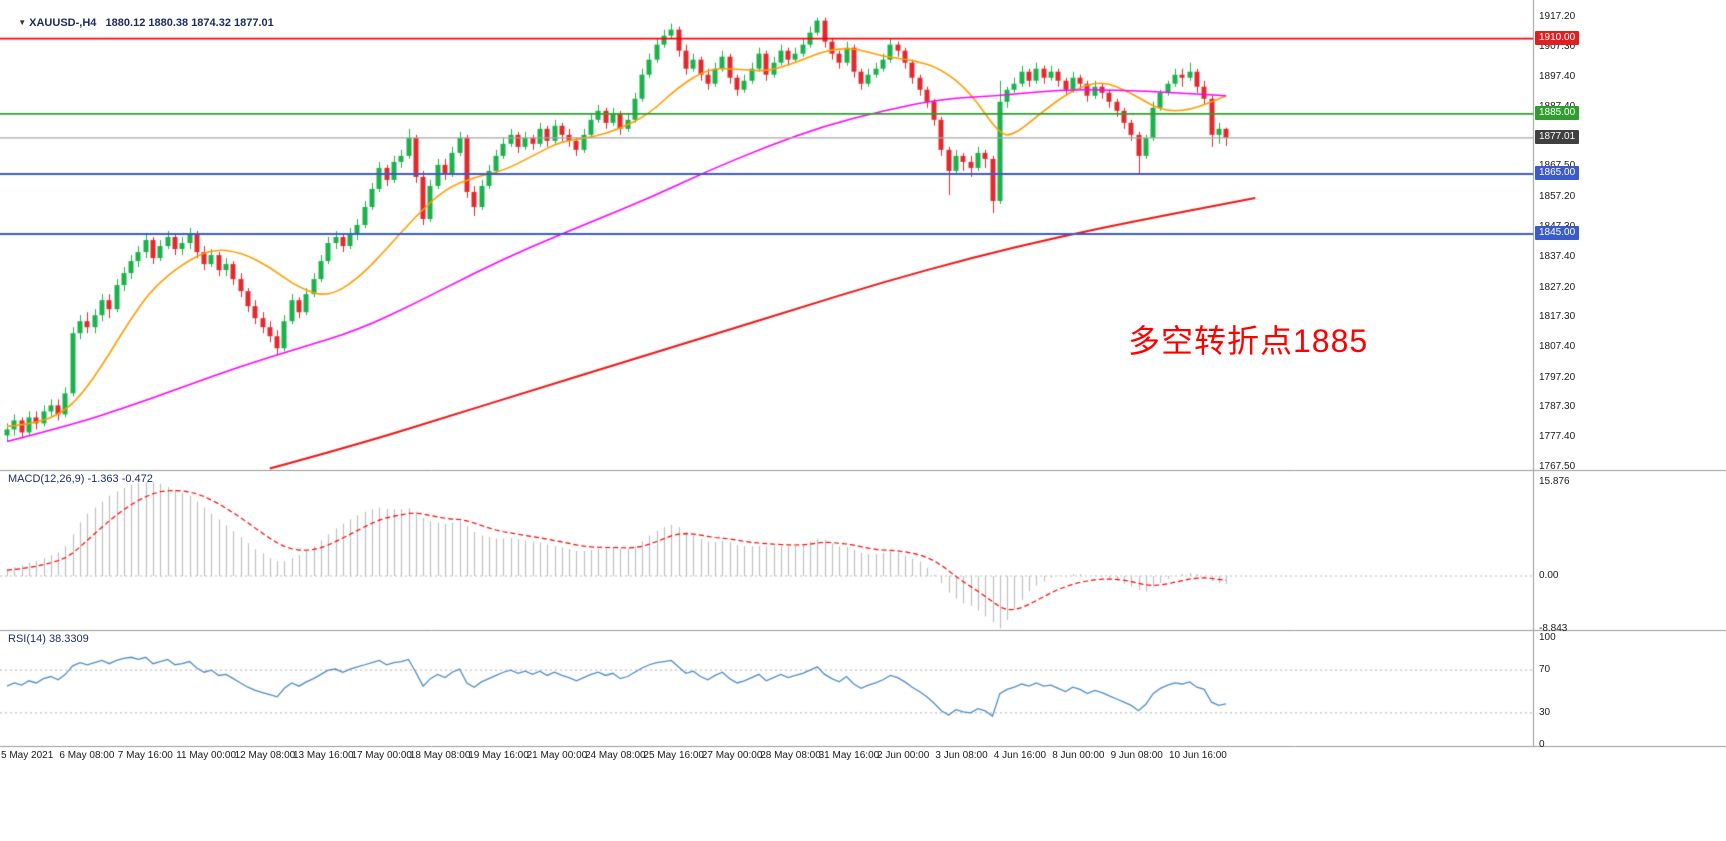 This screenshot has width=1726, height=841. Describe the element at coordinates (48, 639) in the screenshot. I see `rsi-indicator-label: RSI(14) 38.3309` at that location.